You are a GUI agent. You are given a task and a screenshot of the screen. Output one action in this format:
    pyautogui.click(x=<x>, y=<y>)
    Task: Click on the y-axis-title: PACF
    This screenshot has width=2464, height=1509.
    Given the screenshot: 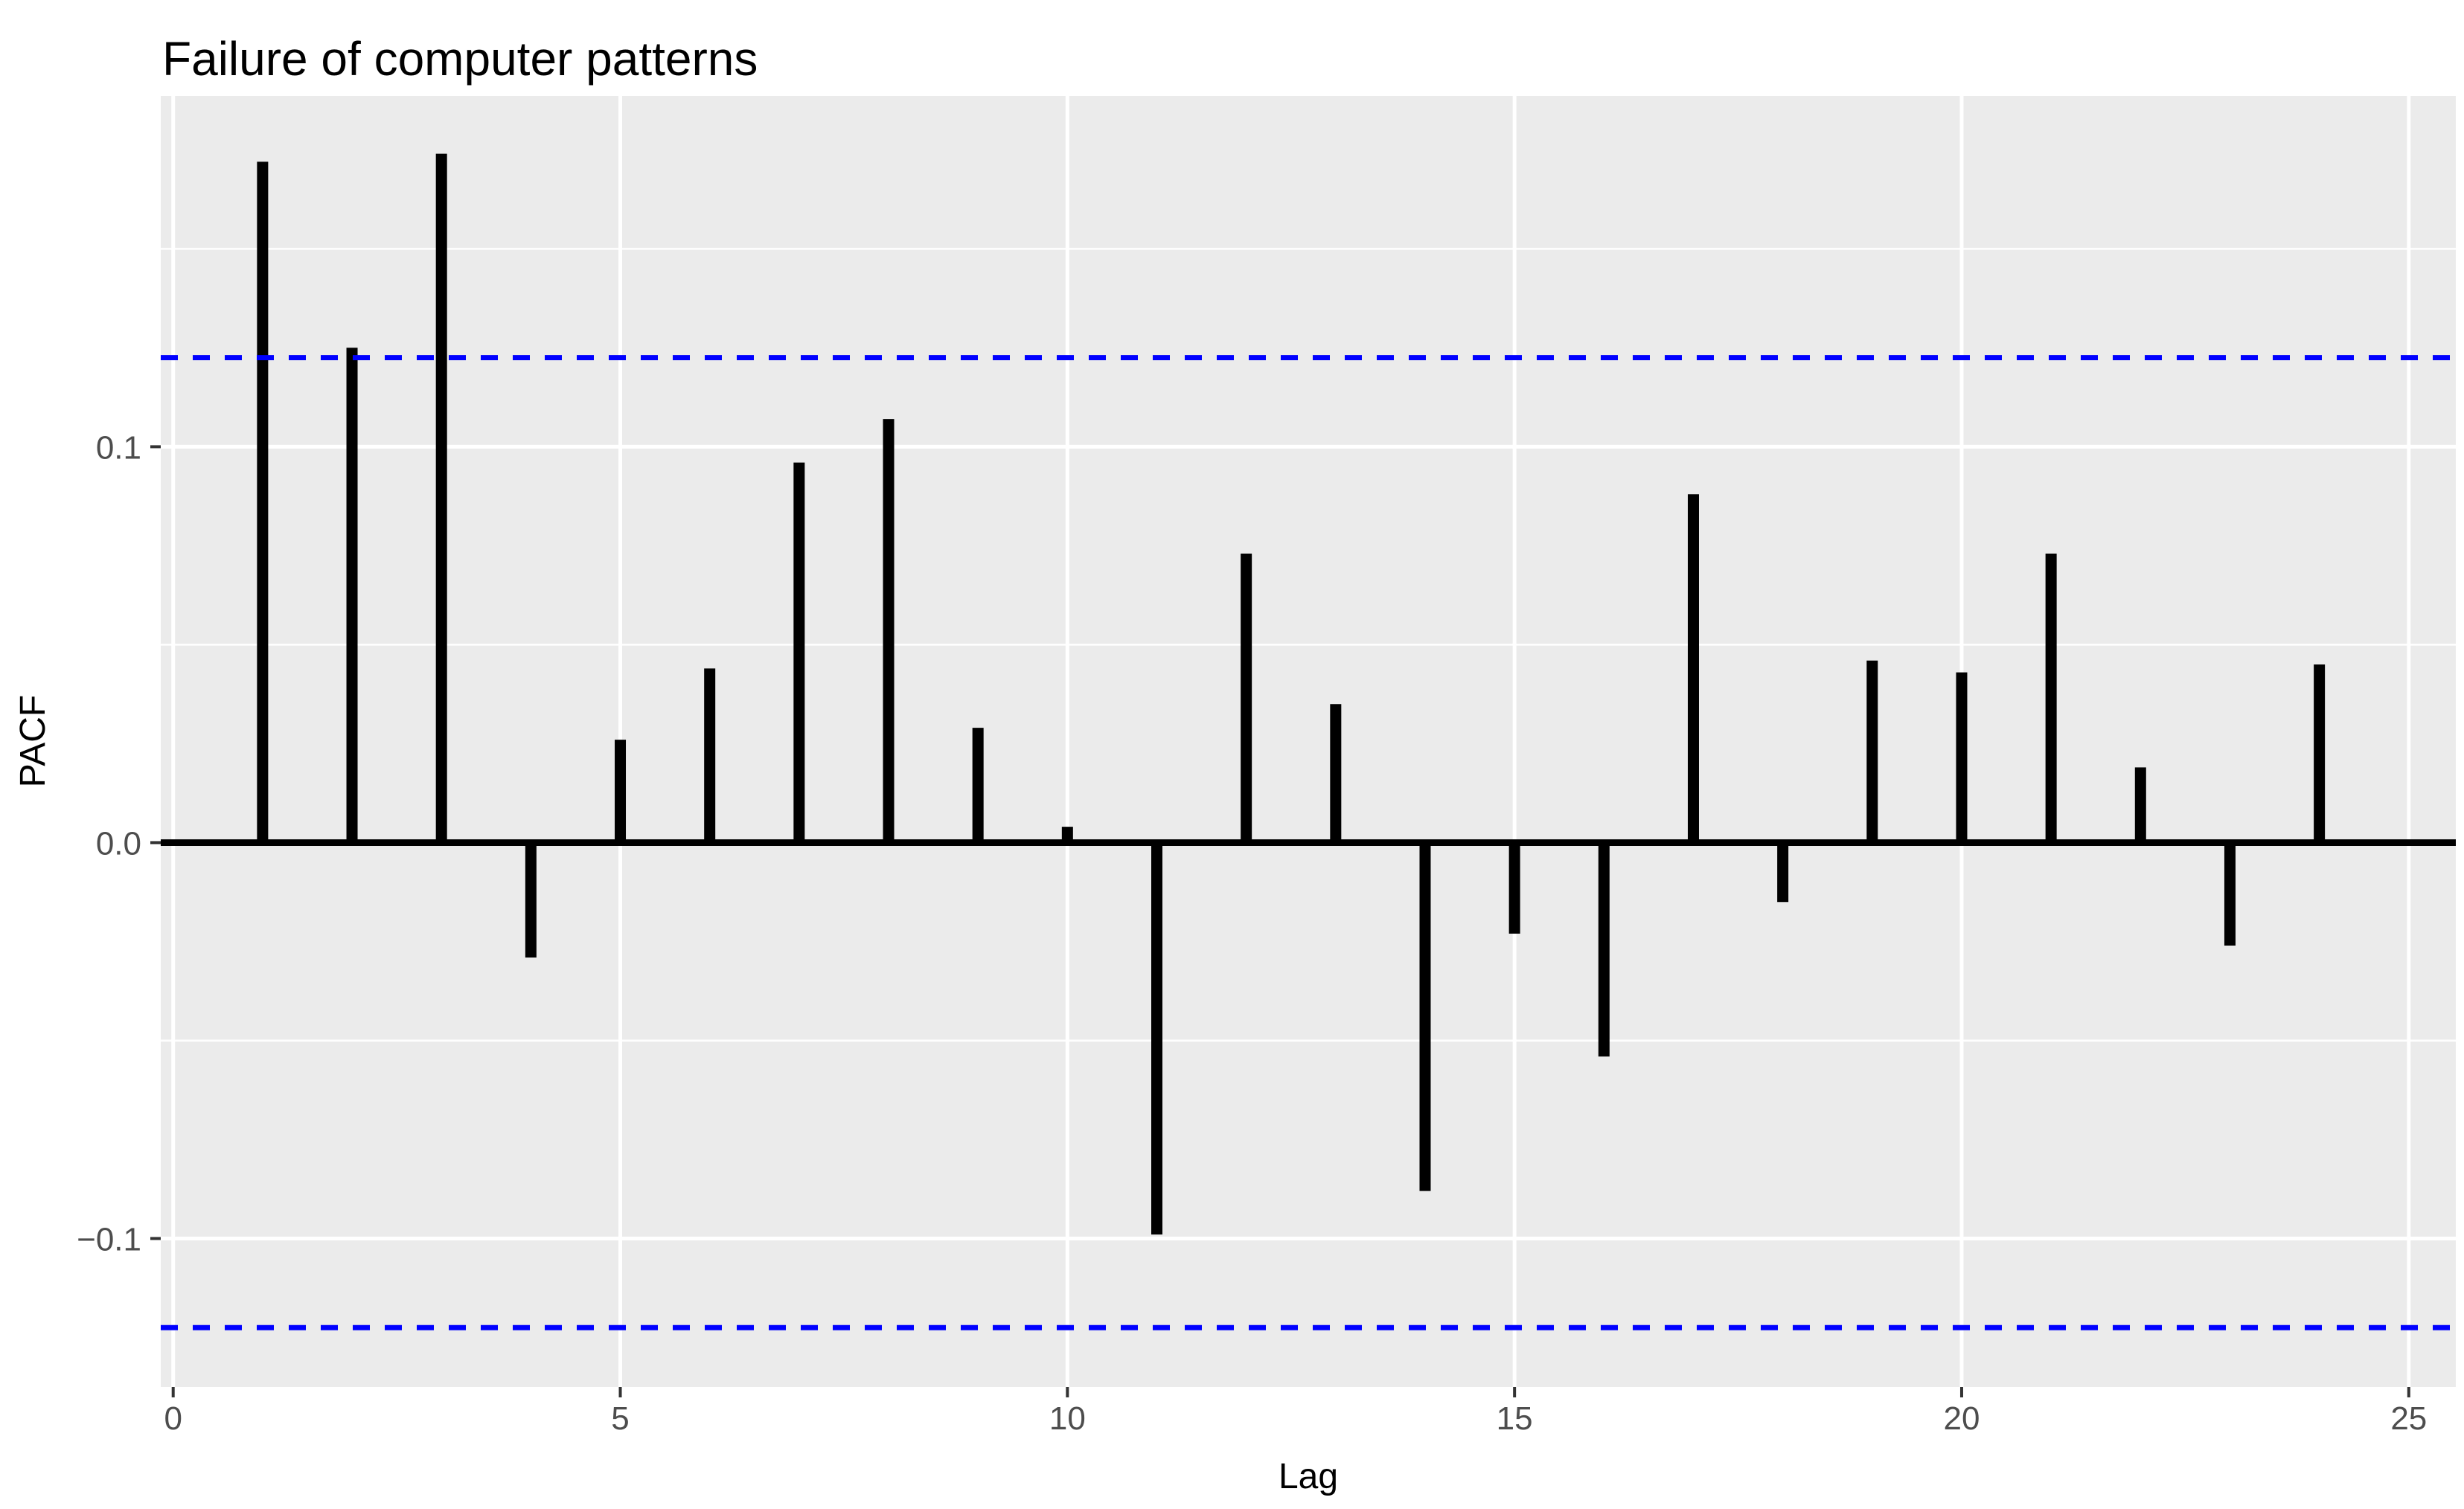 What is the action you would take?
    pyautogui.click(x=33, y=741)
    